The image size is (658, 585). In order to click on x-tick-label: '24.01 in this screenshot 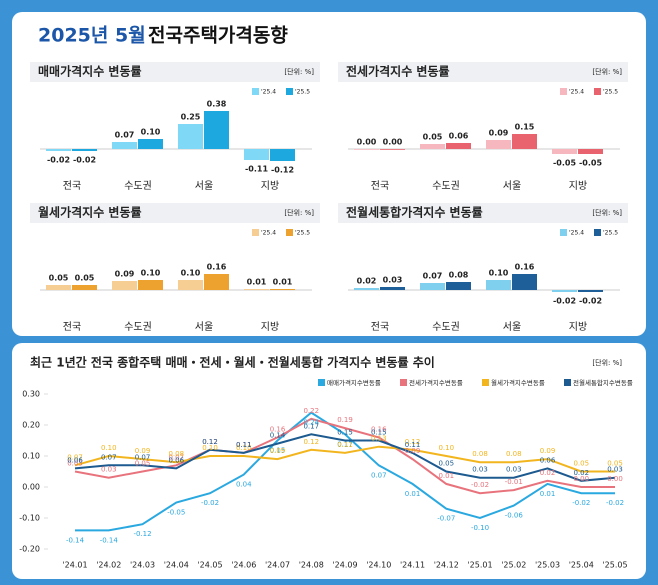, I will do `click(74, 565)`.